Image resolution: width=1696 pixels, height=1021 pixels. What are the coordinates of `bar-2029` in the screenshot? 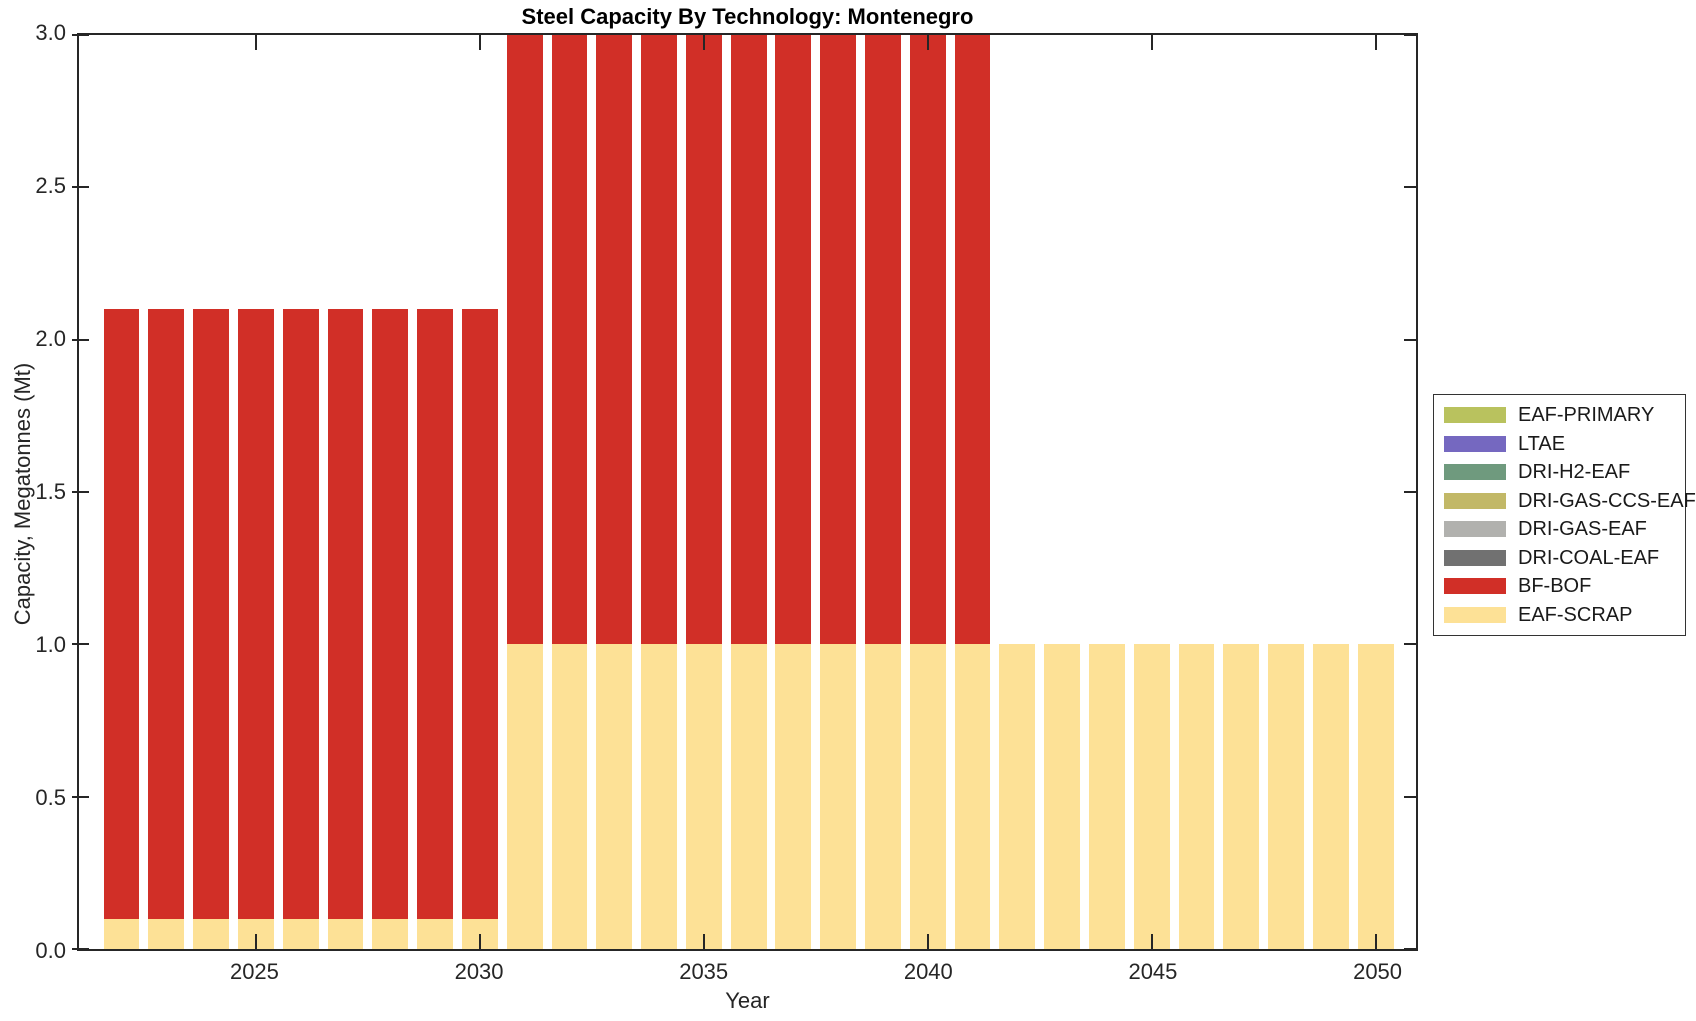 It's located at (435, 492).